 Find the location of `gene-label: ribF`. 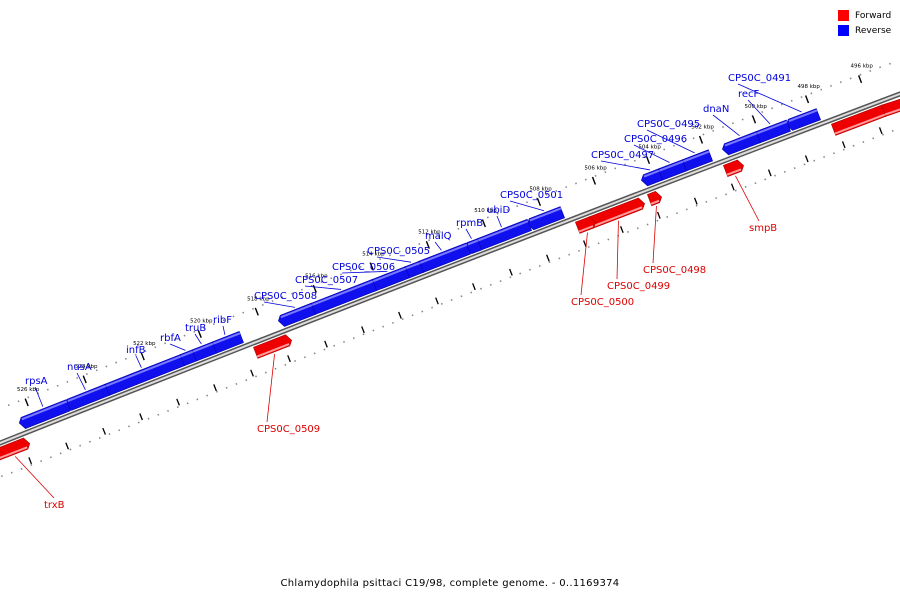

gene-label: ribF is located at coordinates (222, 320).